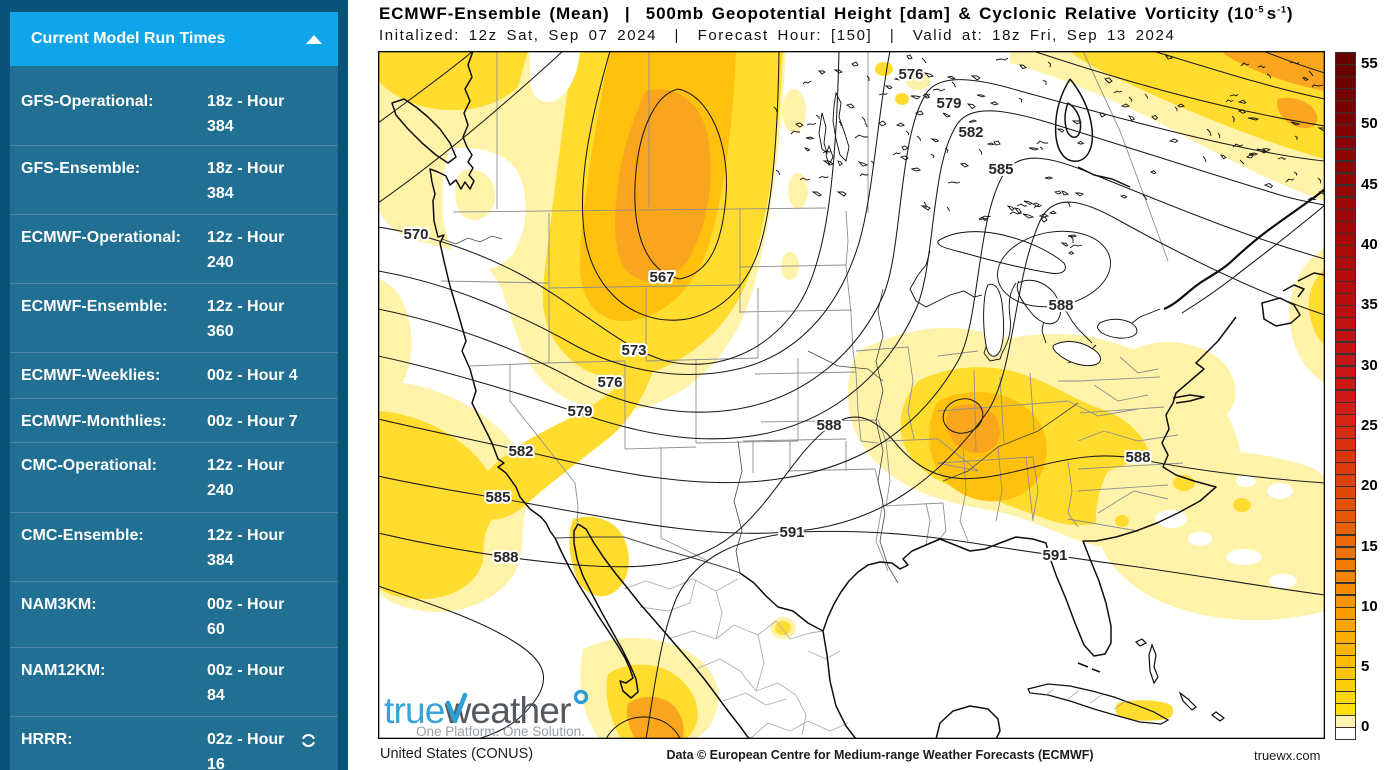 Image resolution: width=1396 pixels, height=770 pixels. I want to click on svg-text: 570, so click(415, 234).